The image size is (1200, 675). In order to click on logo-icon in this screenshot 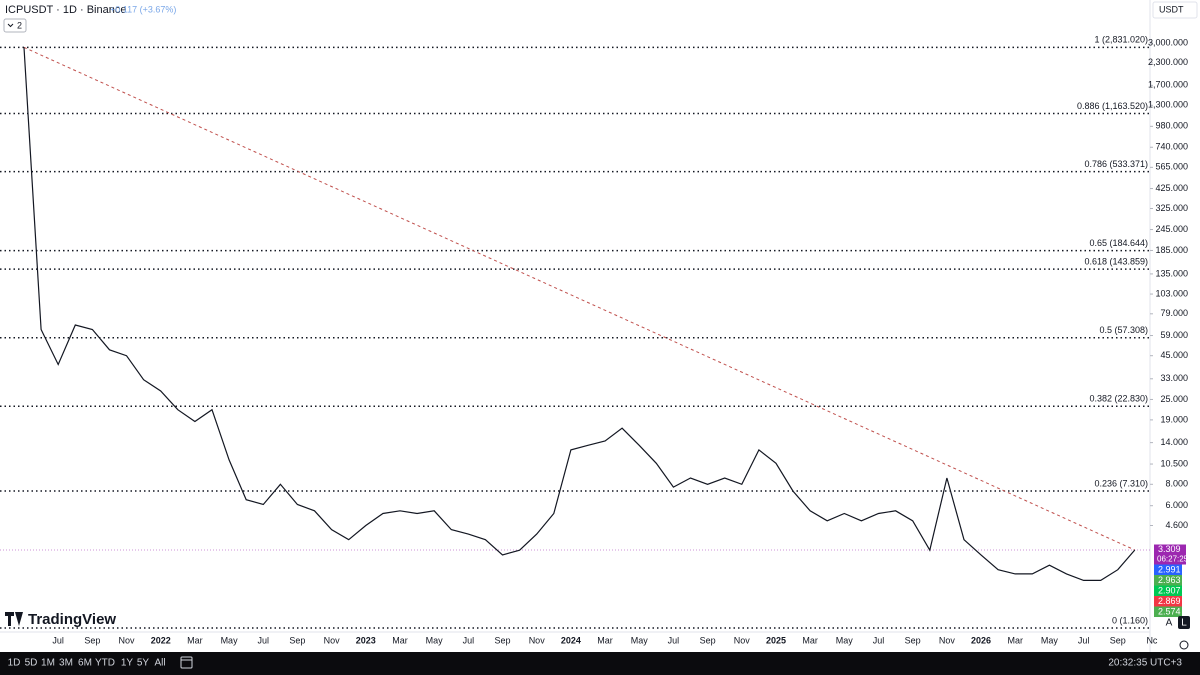, I will do `click(14, 619)`.